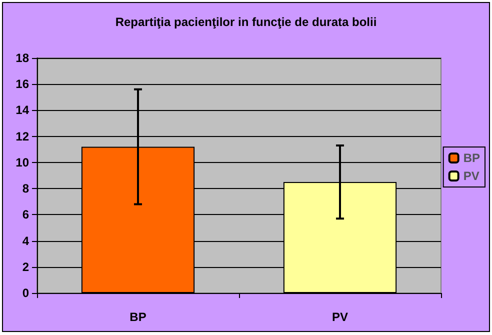 Image resolution: width=492 pixels, height=335 pixels. Describe the element at coordinates (26, 215) in the screenshot. I see `y-tick-label: 6` at that location.